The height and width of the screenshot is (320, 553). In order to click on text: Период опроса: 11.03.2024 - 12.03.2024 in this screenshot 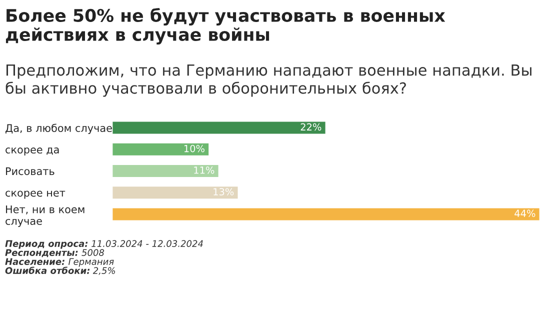, I will do `click(104, 244)`.